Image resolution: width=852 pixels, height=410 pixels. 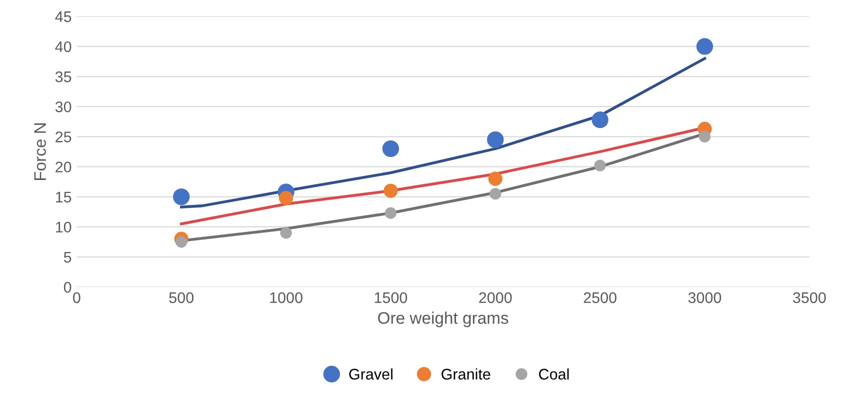 I want to click on y-tick-label: 15, so click(x=64, y=197).